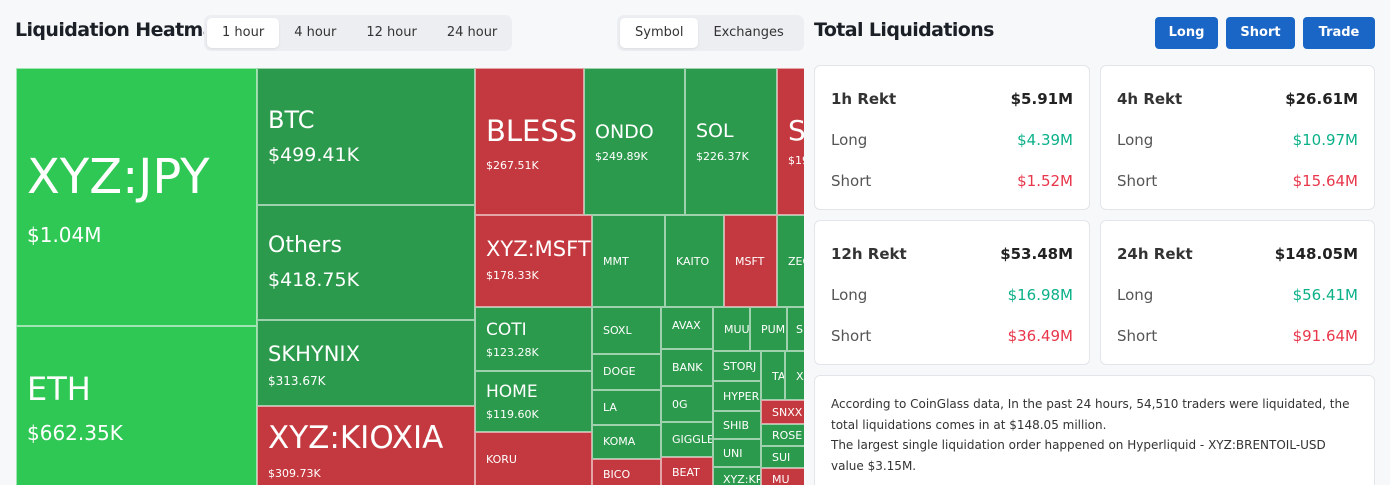  Describe the element at coordinates (782, 476) in the screenshot. I see `heatmap-tile: MU` at that location.